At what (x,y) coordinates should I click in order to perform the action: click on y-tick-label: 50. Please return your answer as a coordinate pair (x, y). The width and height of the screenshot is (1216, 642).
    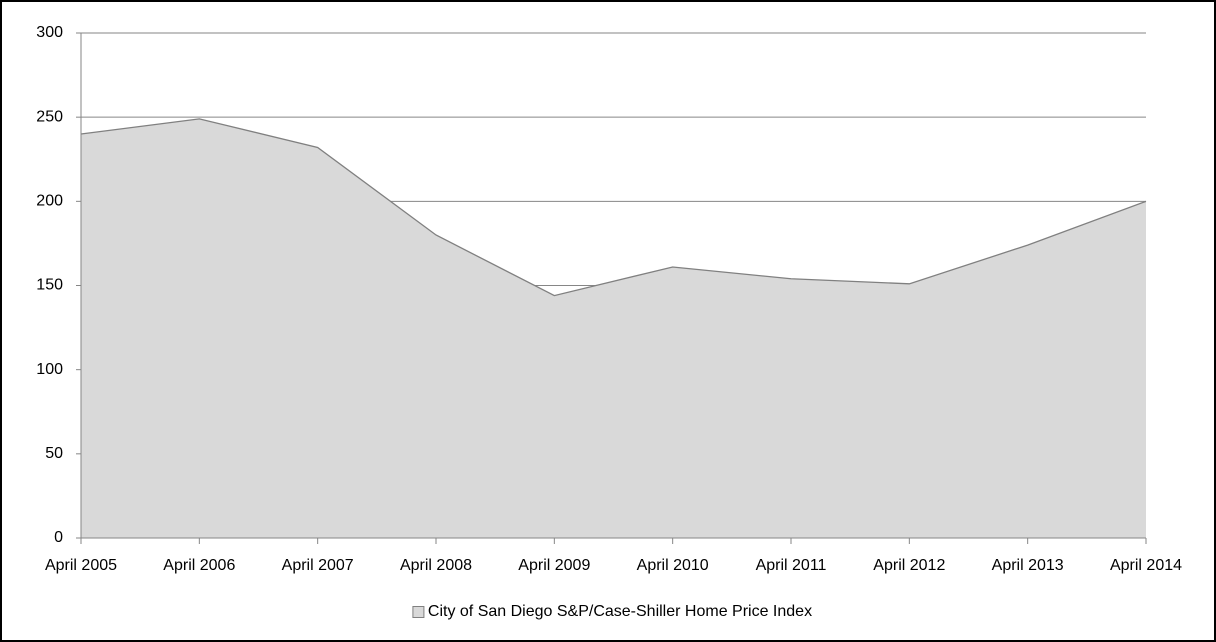
    Looking at the image, I should click on (54, 453).